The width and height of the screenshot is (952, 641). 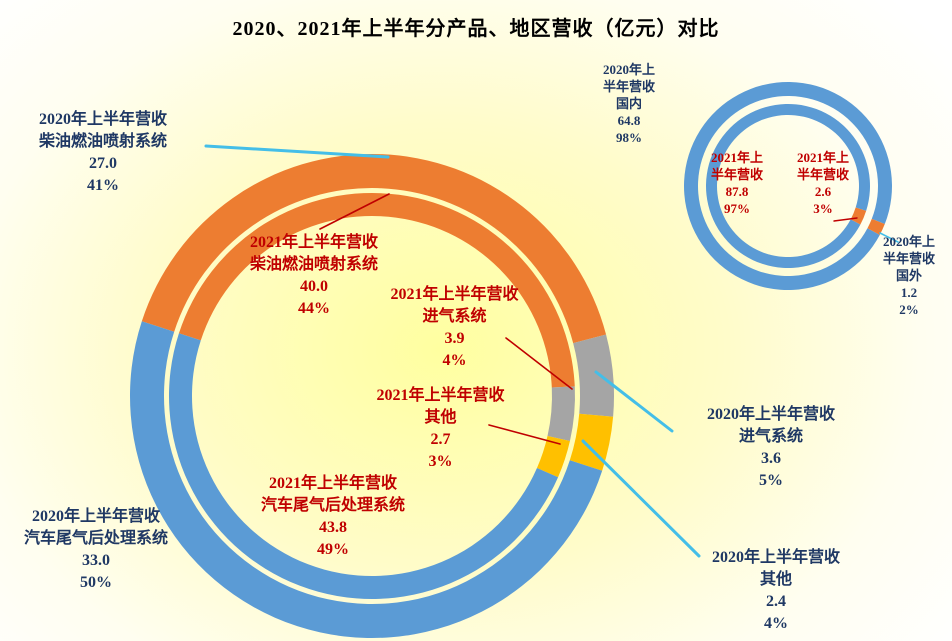 I want to click on region-revenue-label-2021-domestic-line-2: 87.8, so click(x=737, y=191).